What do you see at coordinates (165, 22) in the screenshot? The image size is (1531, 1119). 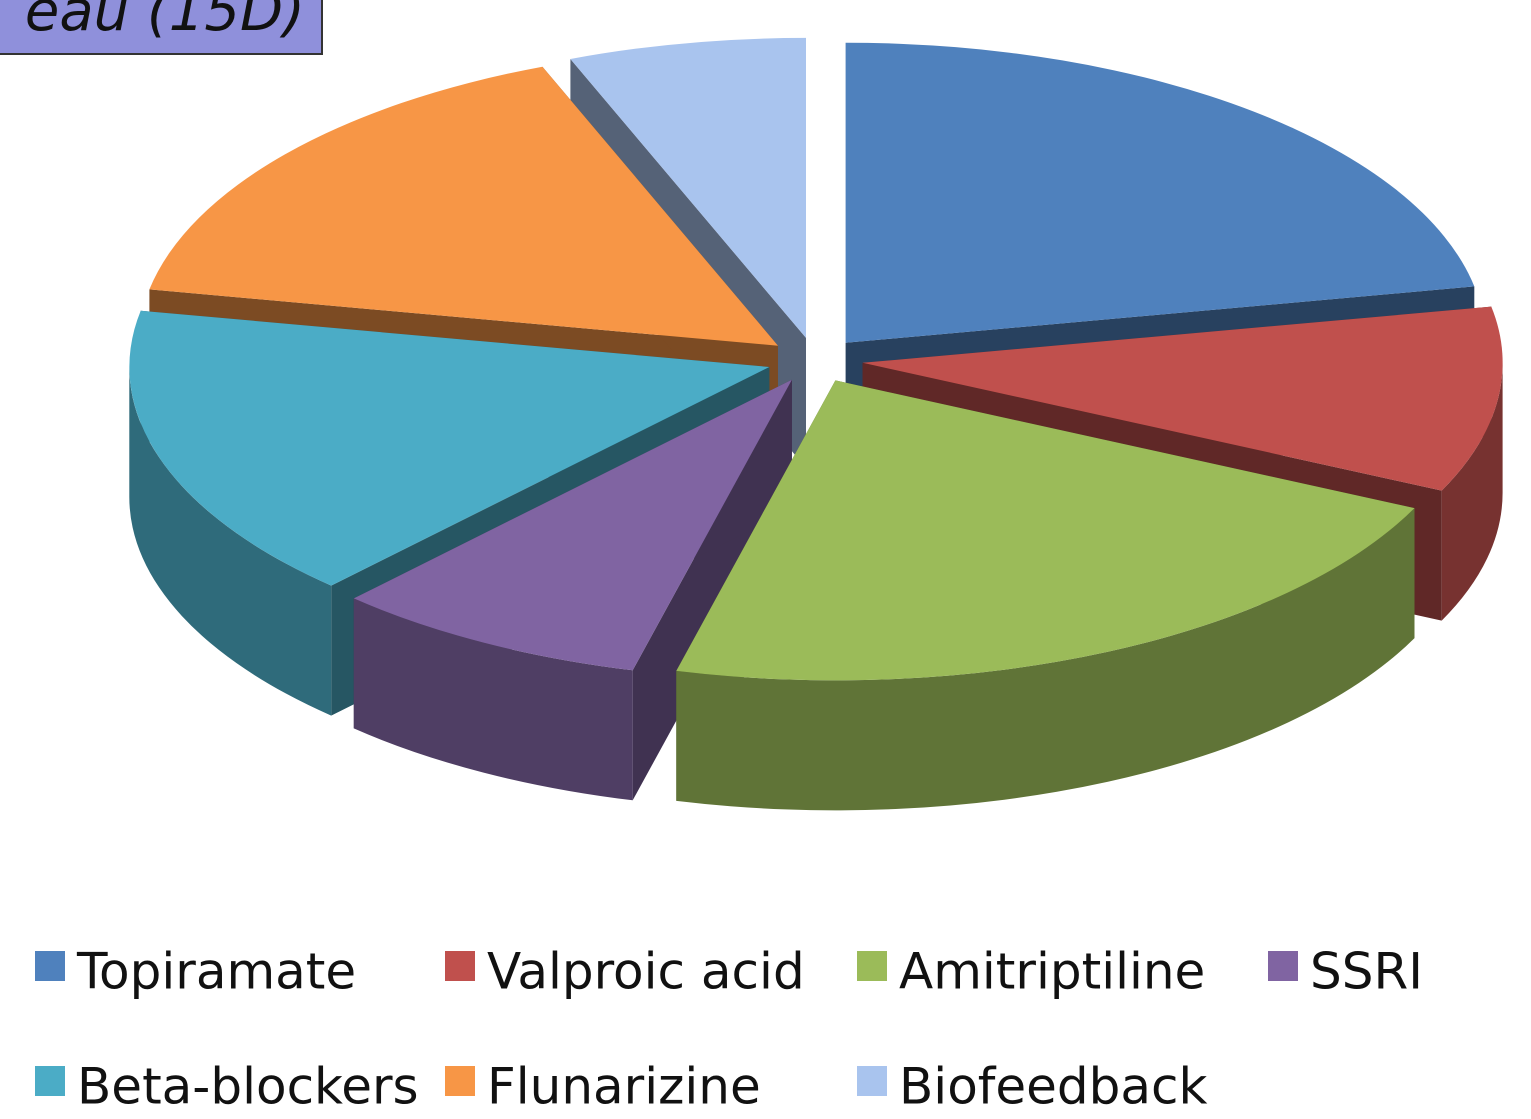 I see `chart-title: eau (15D)` at bounding box center [165, 22].